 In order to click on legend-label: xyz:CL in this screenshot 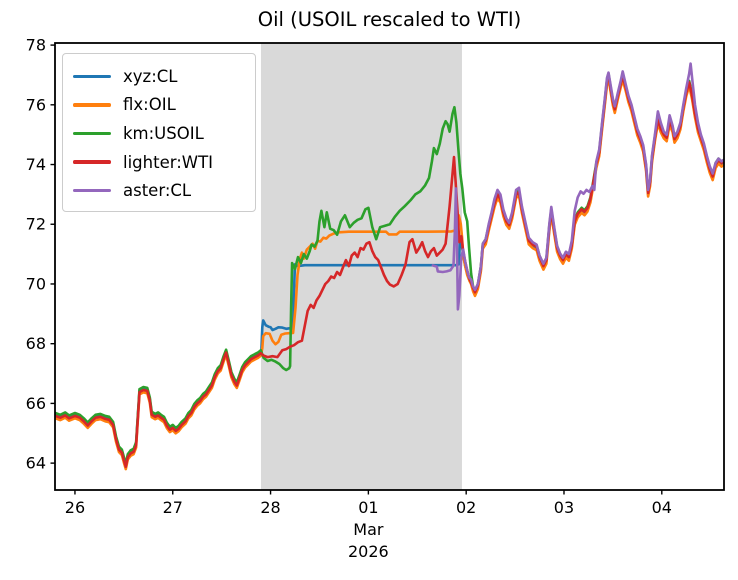, I will do `click(150, 76)`.